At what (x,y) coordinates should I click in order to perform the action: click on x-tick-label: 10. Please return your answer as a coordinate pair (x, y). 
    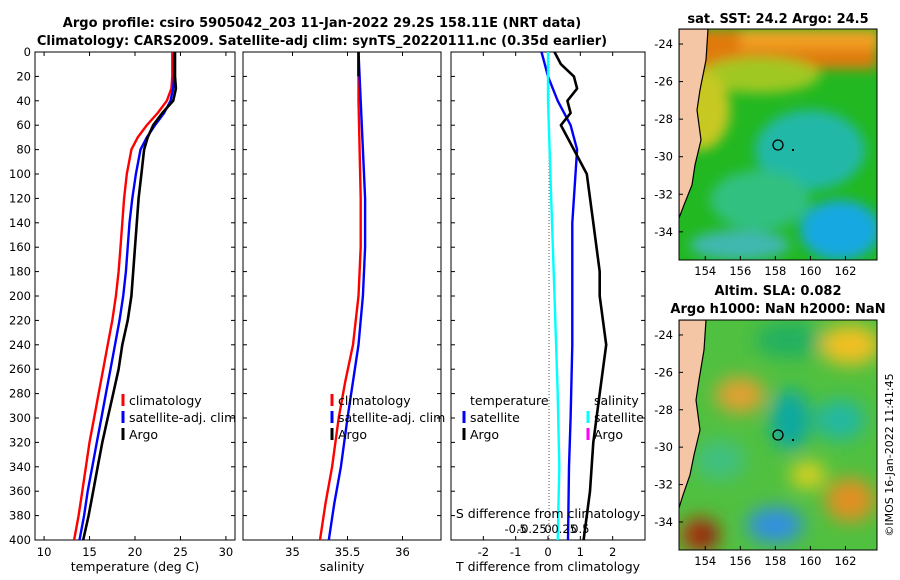
    Looking at the image, I should click on (44, 552).